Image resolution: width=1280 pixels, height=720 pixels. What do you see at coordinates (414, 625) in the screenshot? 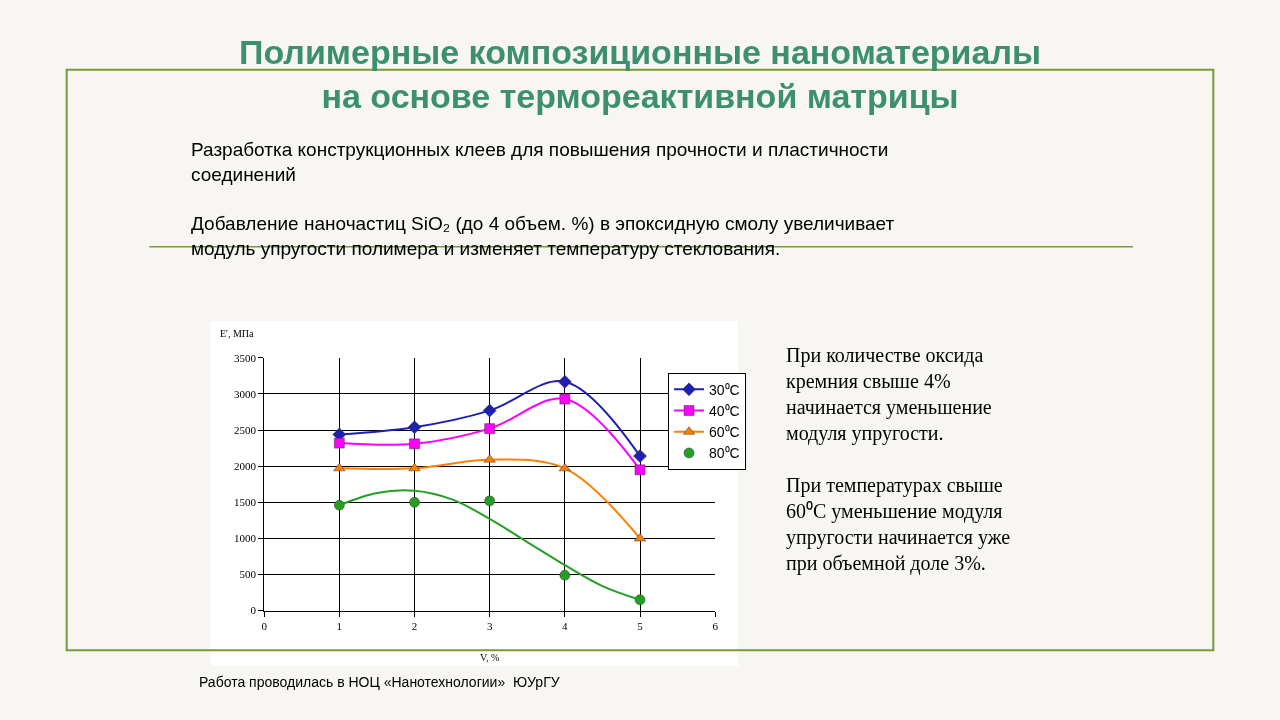
I see `x-tick-label: 2` at bounding box center [414, 625].